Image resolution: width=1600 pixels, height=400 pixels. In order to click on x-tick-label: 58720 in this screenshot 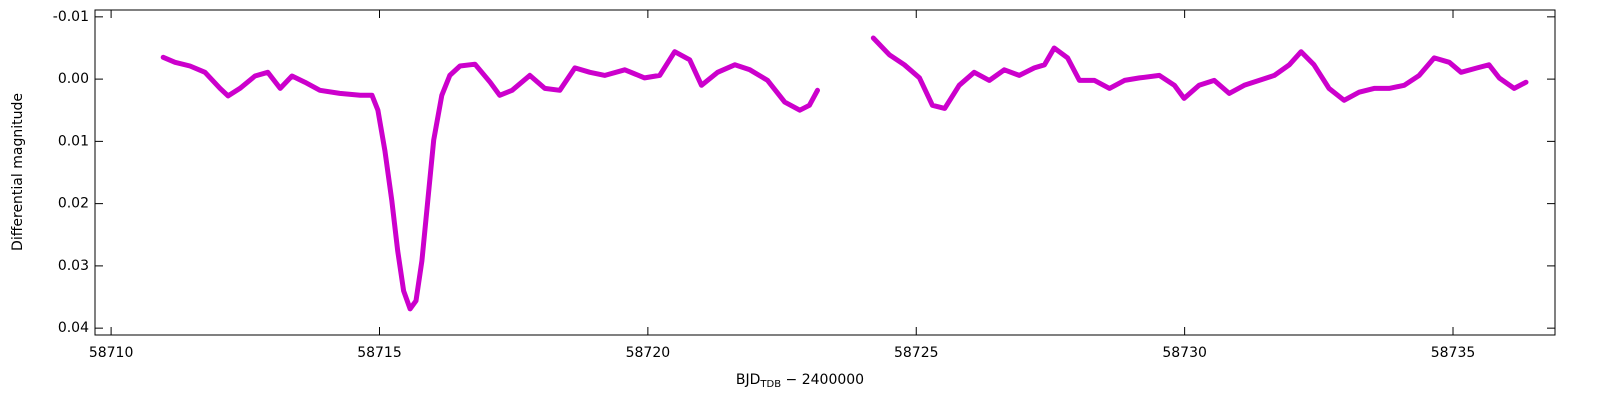, I will do `click(648, 353)`.